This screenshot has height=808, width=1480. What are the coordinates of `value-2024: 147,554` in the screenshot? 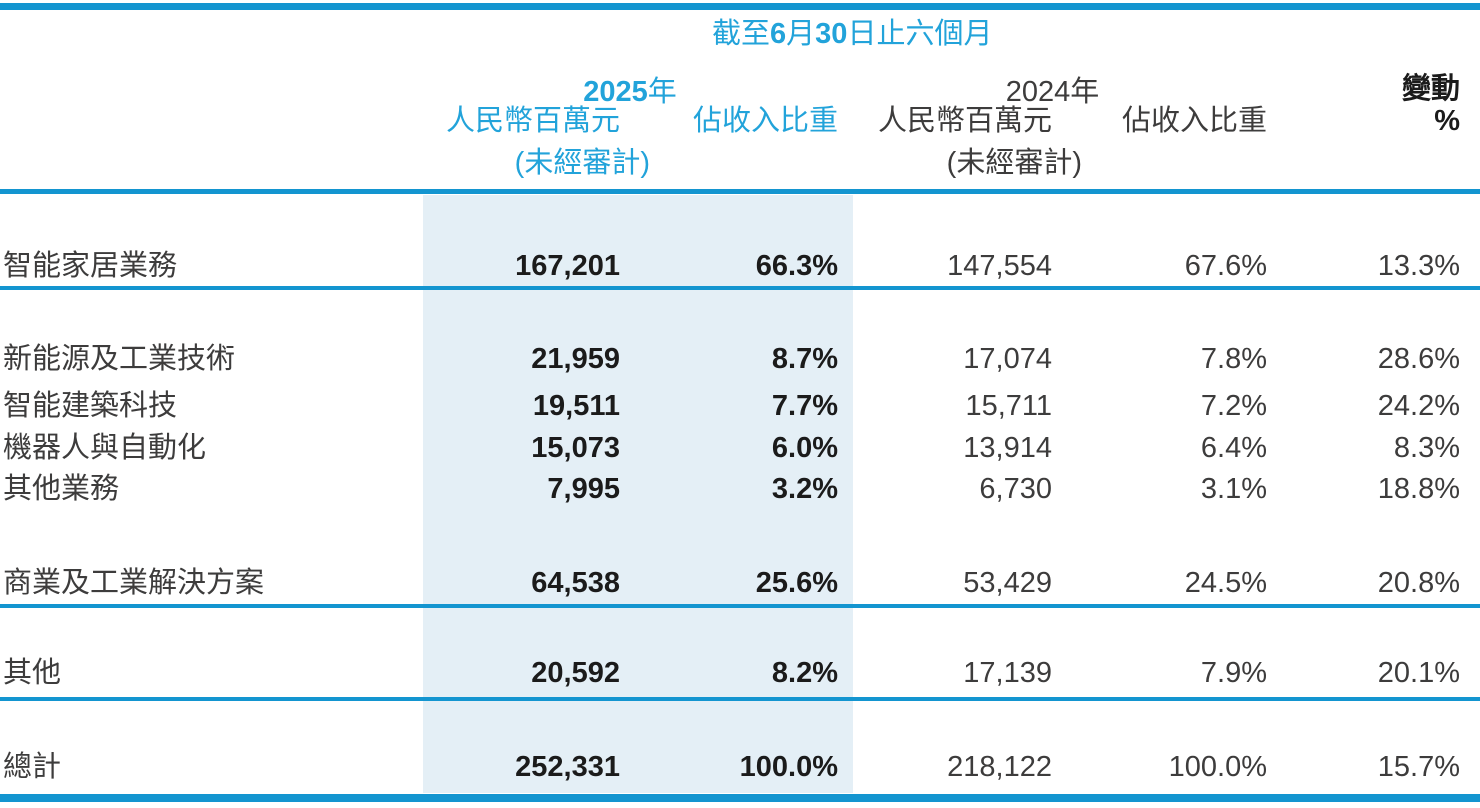 It's located at (999, 266).